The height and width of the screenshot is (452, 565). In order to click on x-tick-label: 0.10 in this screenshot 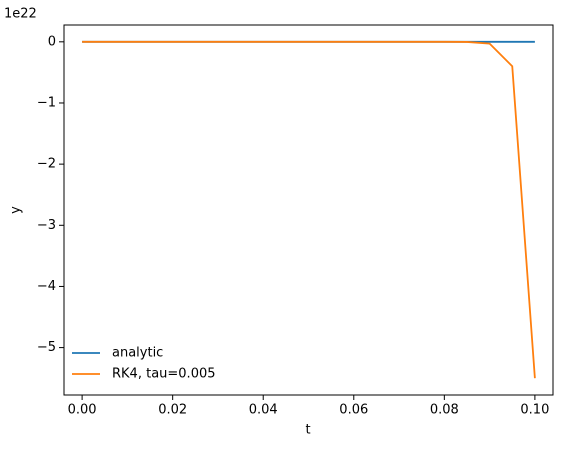, I will do `click(534, 410)`.